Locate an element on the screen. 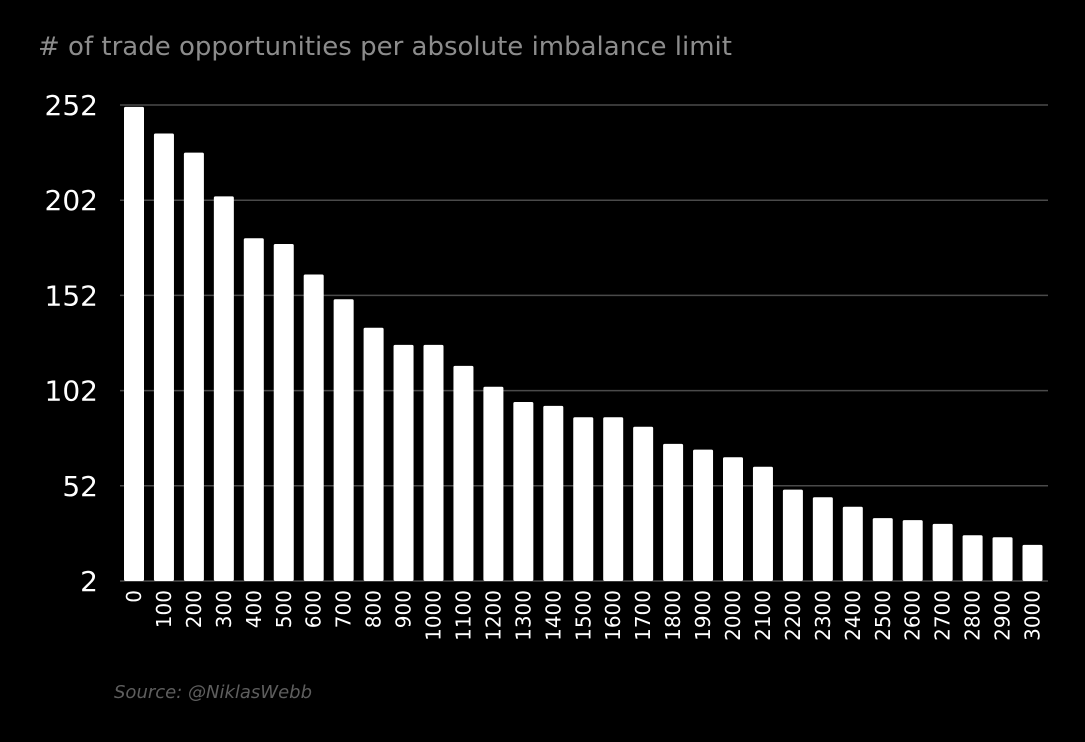 This screenshot has height=742, width=1085. x-tick-label: 2500 is located at coordinates (883, 615).